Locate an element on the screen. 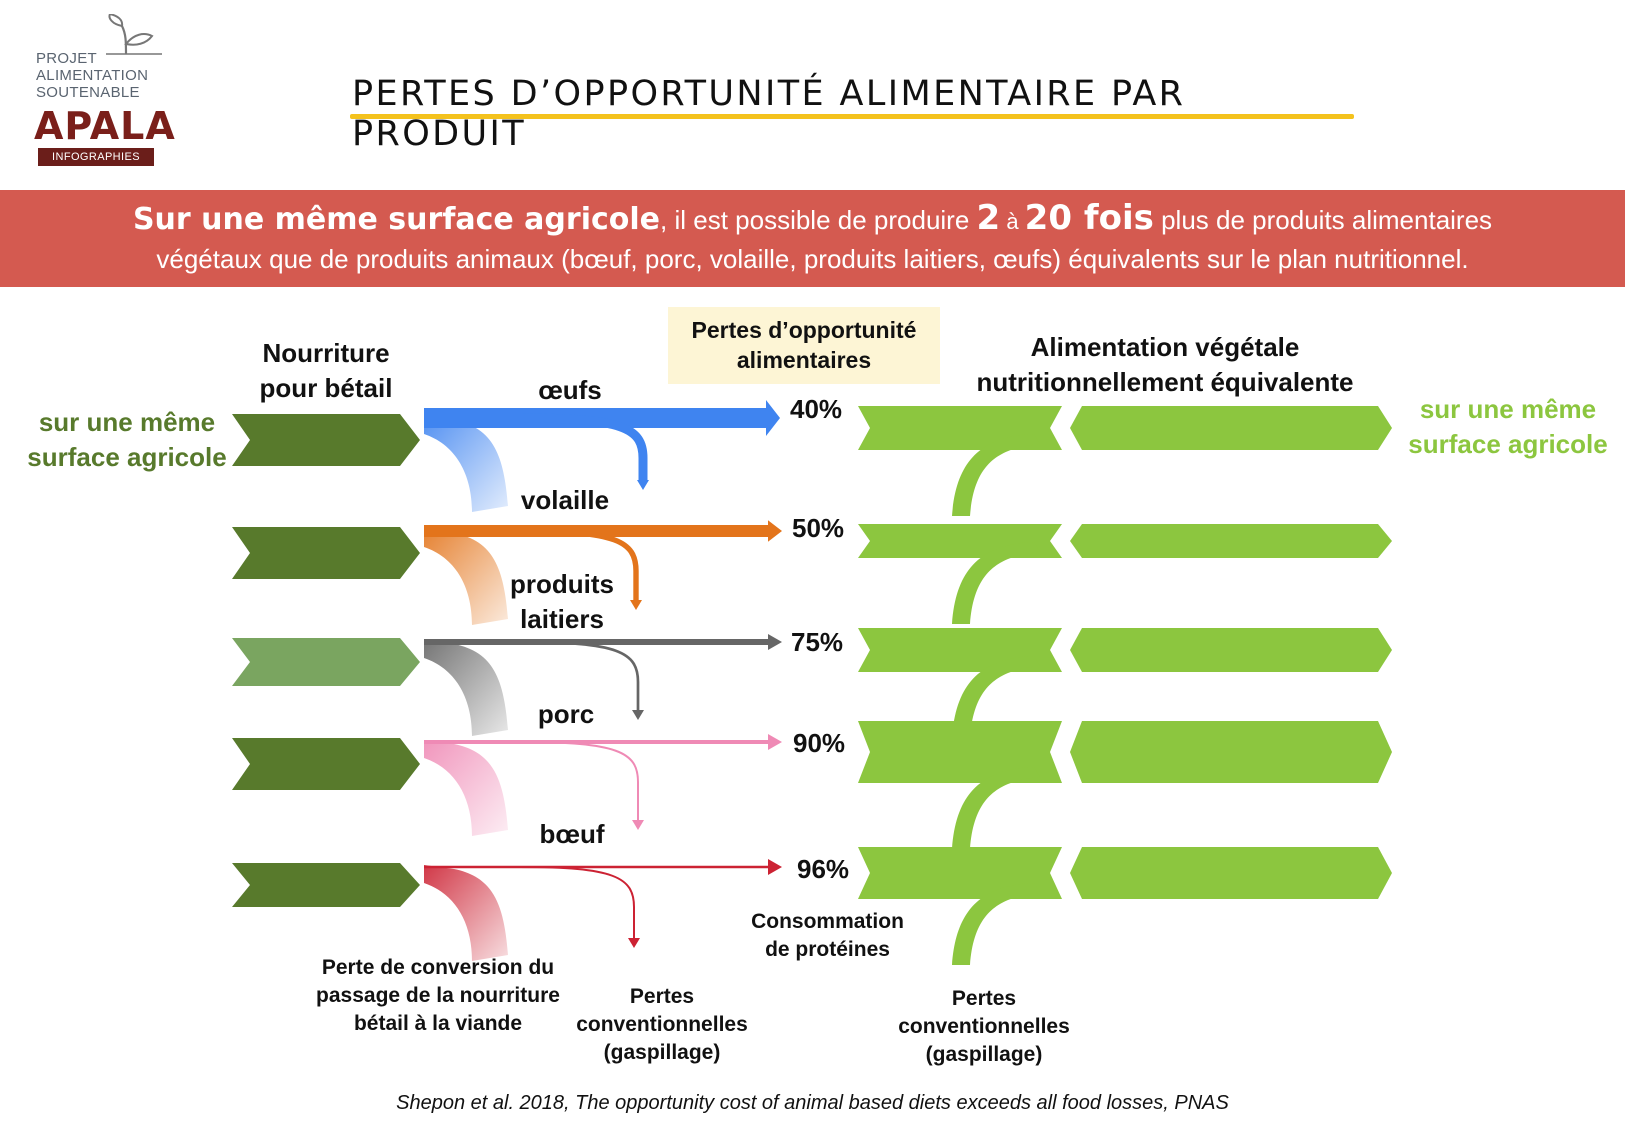  waste-label-plant: Pertes conventionnelles (gaspillage) is located at coordinates (984, 1027).